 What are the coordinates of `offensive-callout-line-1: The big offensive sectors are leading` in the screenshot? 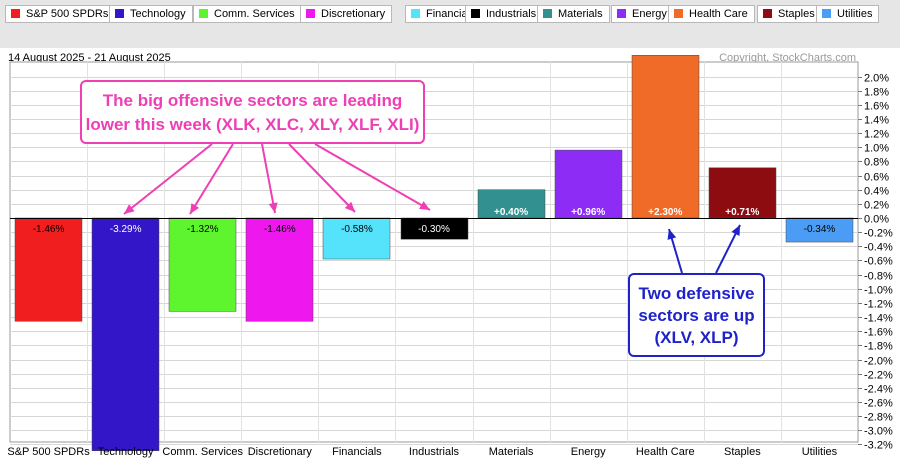 It's located at (252, 100).